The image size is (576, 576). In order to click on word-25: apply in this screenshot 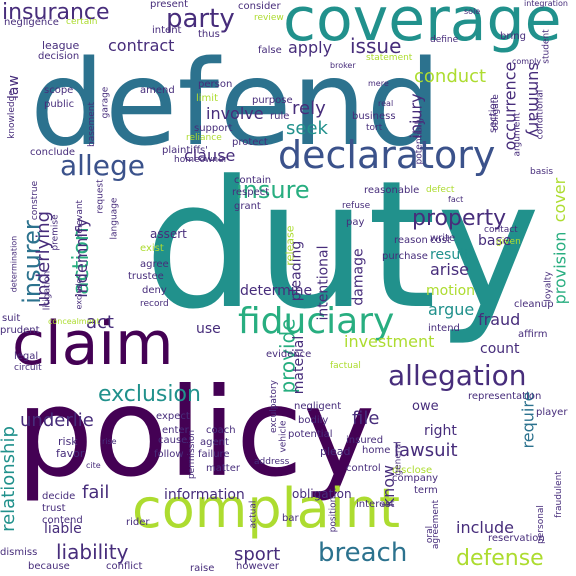, I will do `click(310, 47)`.